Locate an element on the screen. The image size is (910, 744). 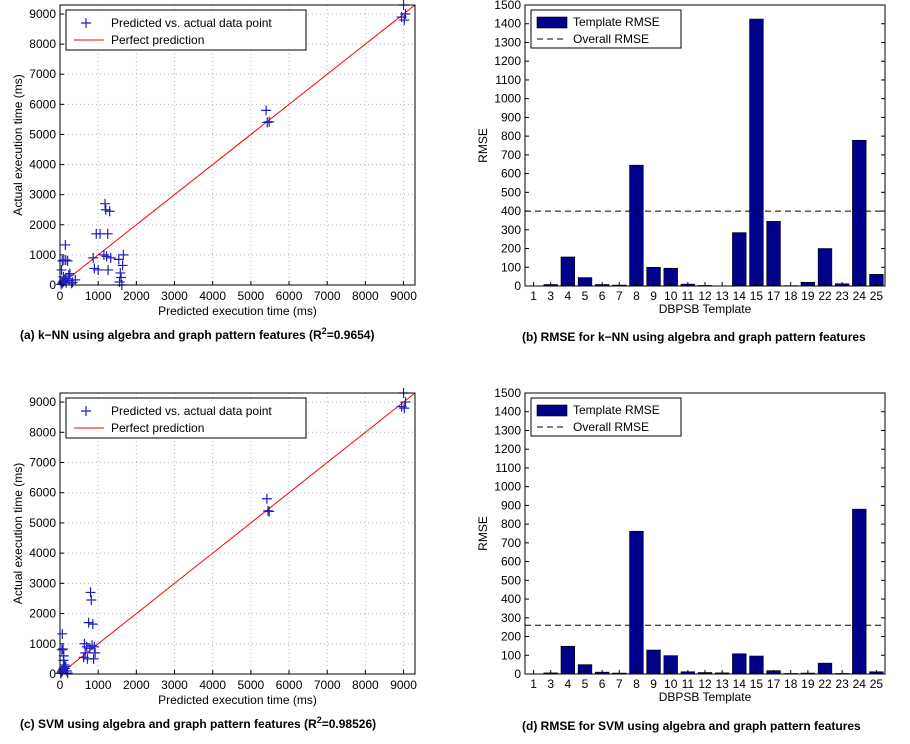
y-tick-label: 100 is located at coordinates (511, 267).